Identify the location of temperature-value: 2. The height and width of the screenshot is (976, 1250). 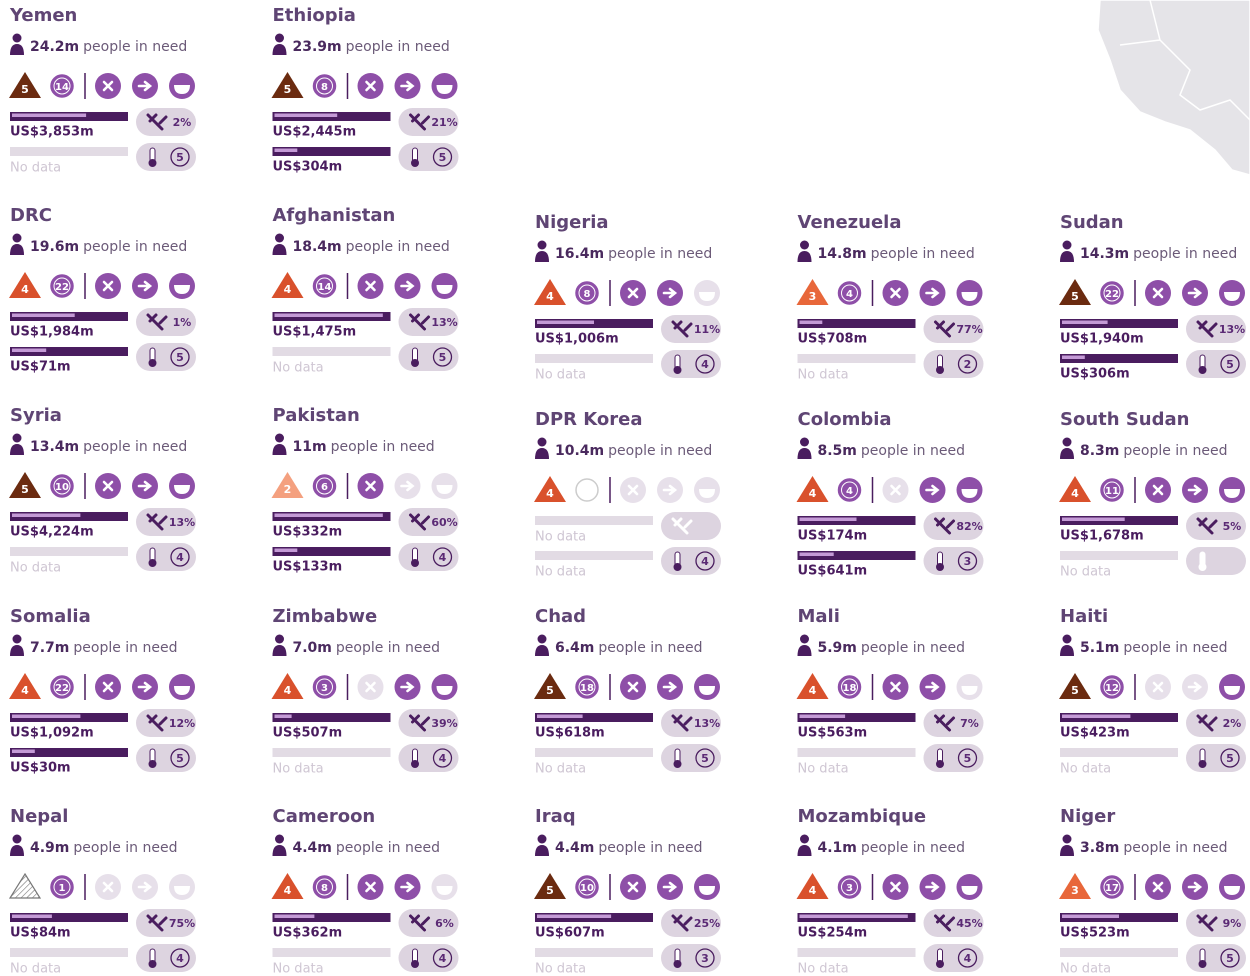
(968, 364).